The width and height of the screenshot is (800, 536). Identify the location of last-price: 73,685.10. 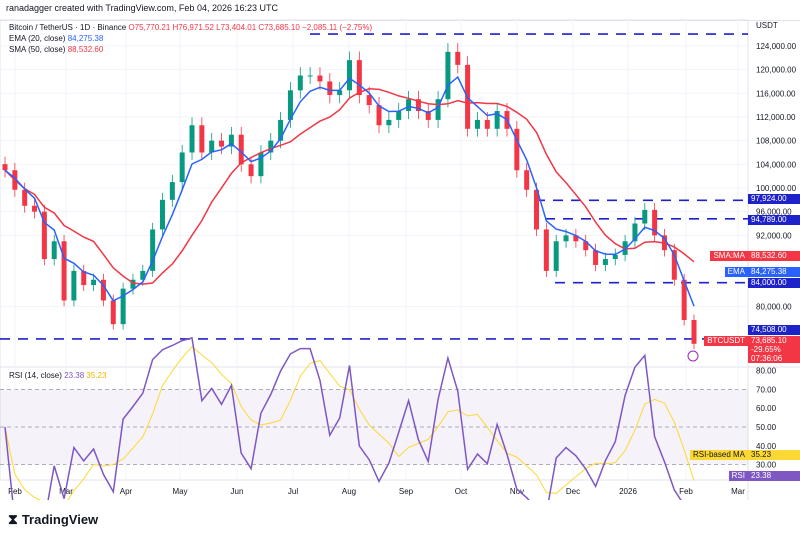
(769, 340).